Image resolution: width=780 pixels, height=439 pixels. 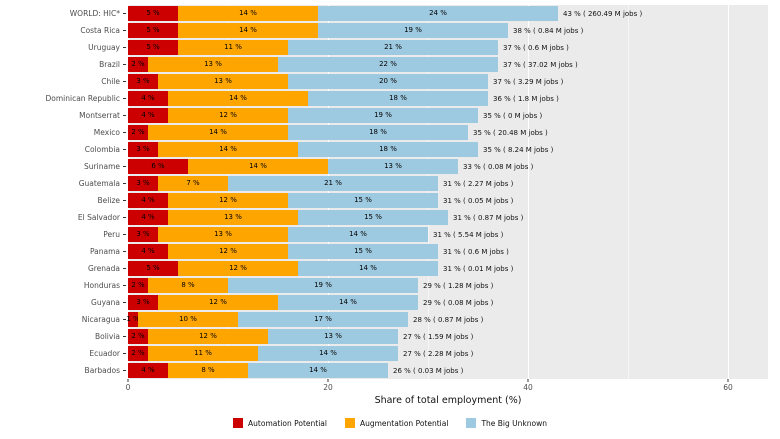 What do you see at coordinates (228, 251) in the screenshot?
I see `segment-value-label: 12 %` at bounding box center [228, 251].